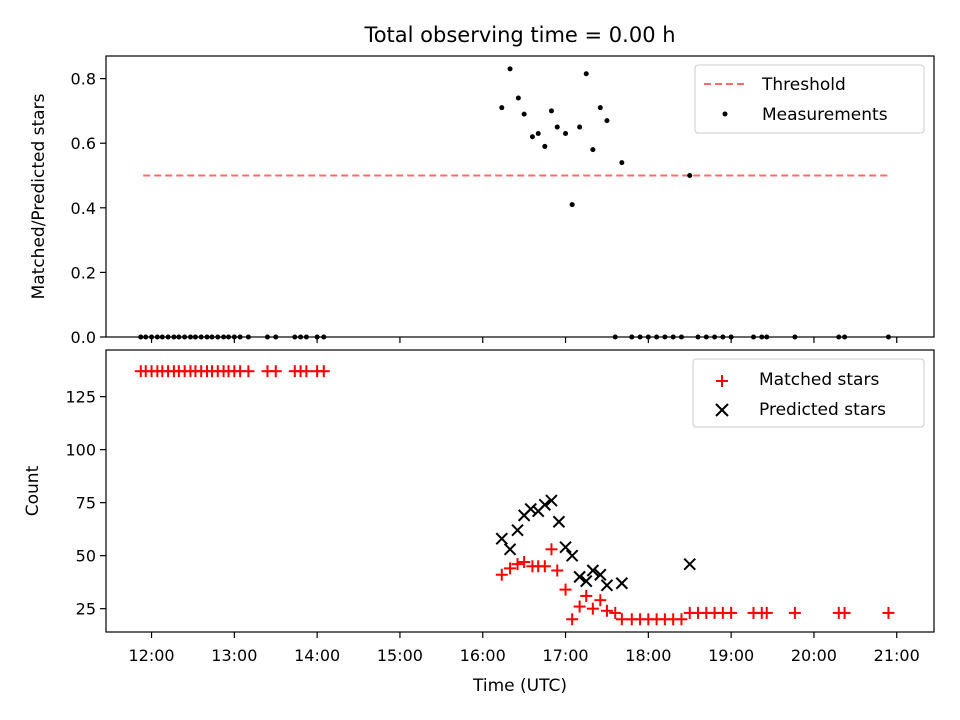 Image resolution: width=960 pixels, height=720 pixels. I want to click on count-legend-box, so click(808, 393).